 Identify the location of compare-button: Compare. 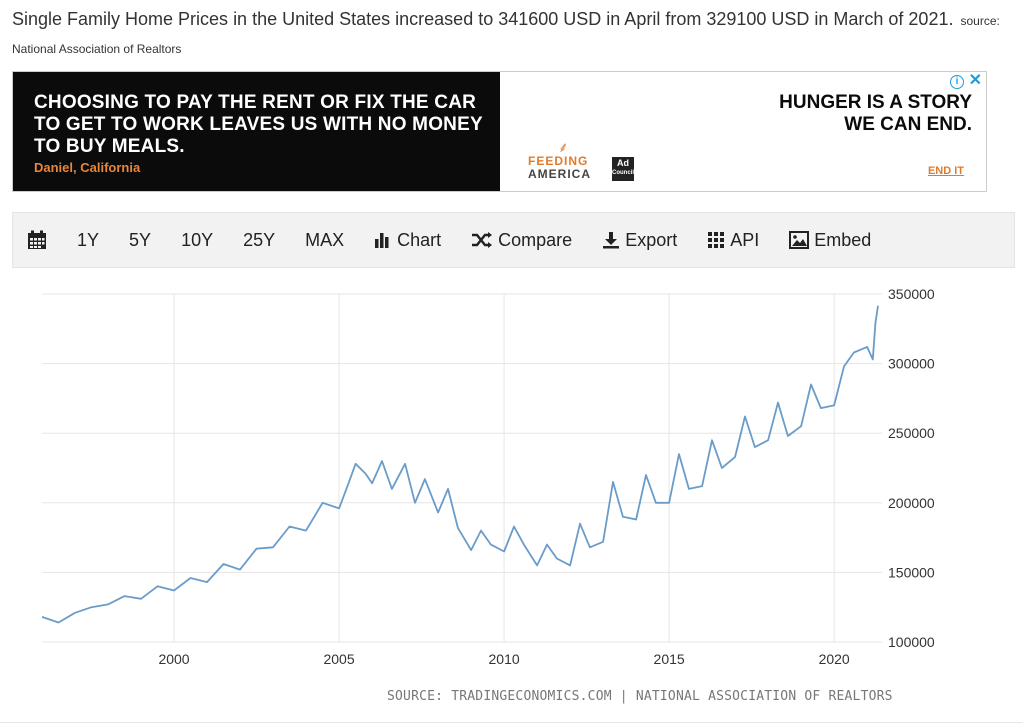
(521, 240).